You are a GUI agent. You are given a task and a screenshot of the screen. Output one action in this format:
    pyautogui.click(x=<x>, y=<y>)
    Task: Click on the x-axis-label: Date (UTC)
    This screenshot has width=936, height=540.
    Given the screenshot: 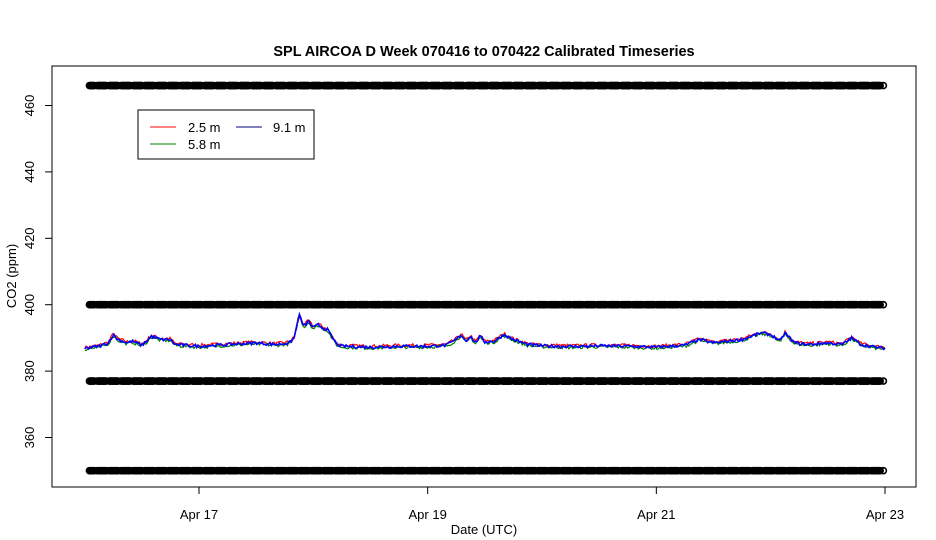 What is the action you would take?
    pyautogui.click(x=484, y=529)
    